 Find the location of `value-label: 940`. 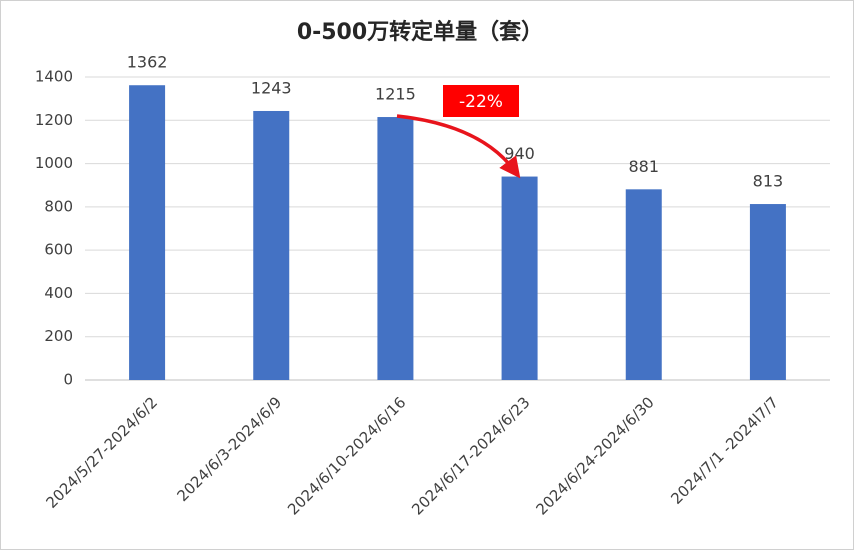

value-label: 940 is located at coordinates (519, 153).